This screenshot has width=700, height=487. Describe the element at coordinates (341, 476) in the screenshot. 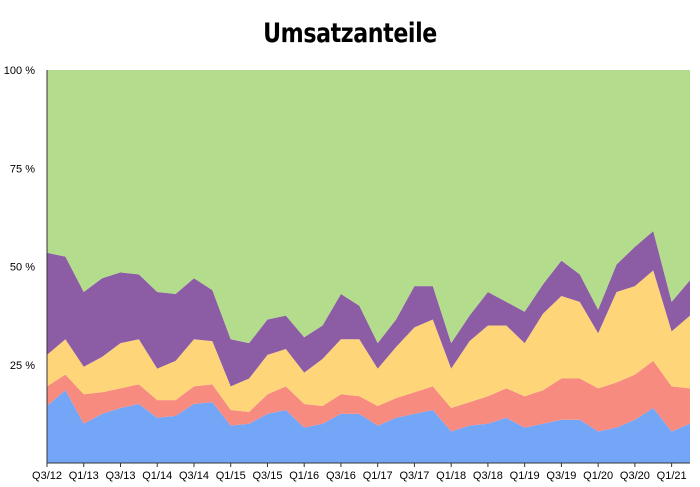

I see `x-tick-label: Q3/16` at that location.